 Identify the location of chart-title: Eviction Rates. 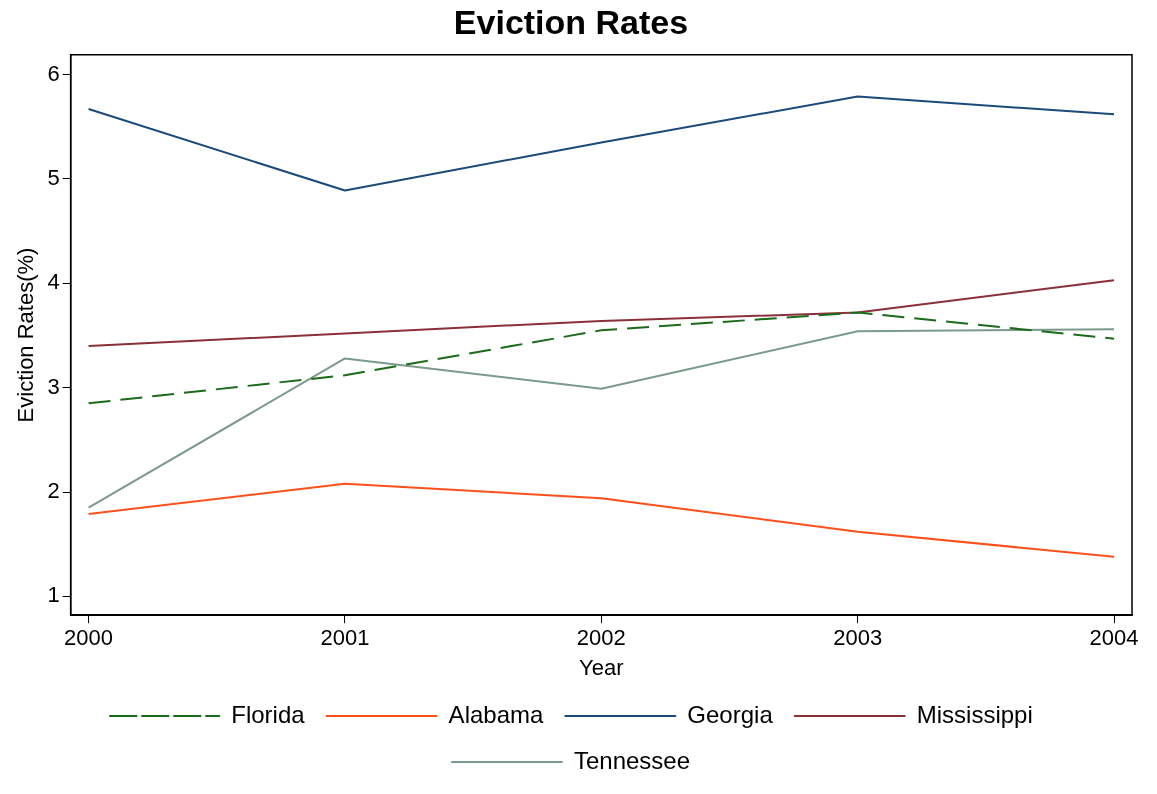
(571, 21).